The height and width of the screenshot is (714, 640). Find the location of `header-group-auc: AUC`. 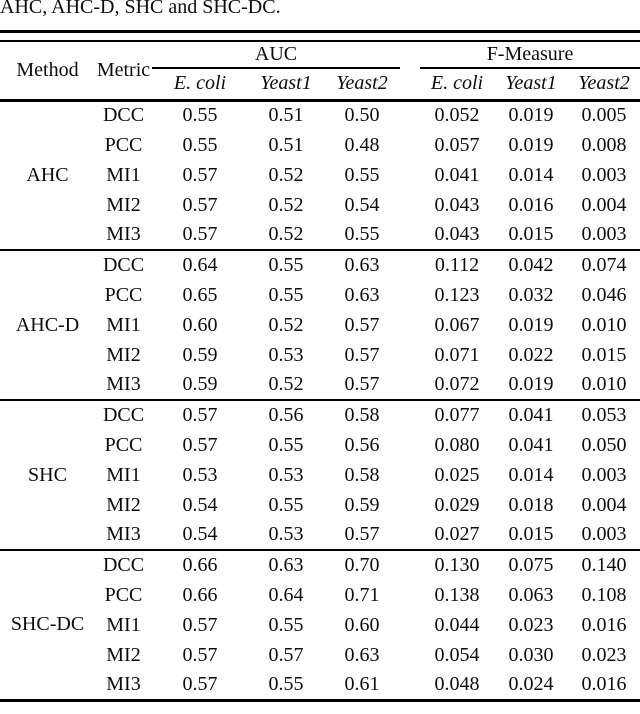

header-group-auc: AUC is located at coordinates (276, 55).